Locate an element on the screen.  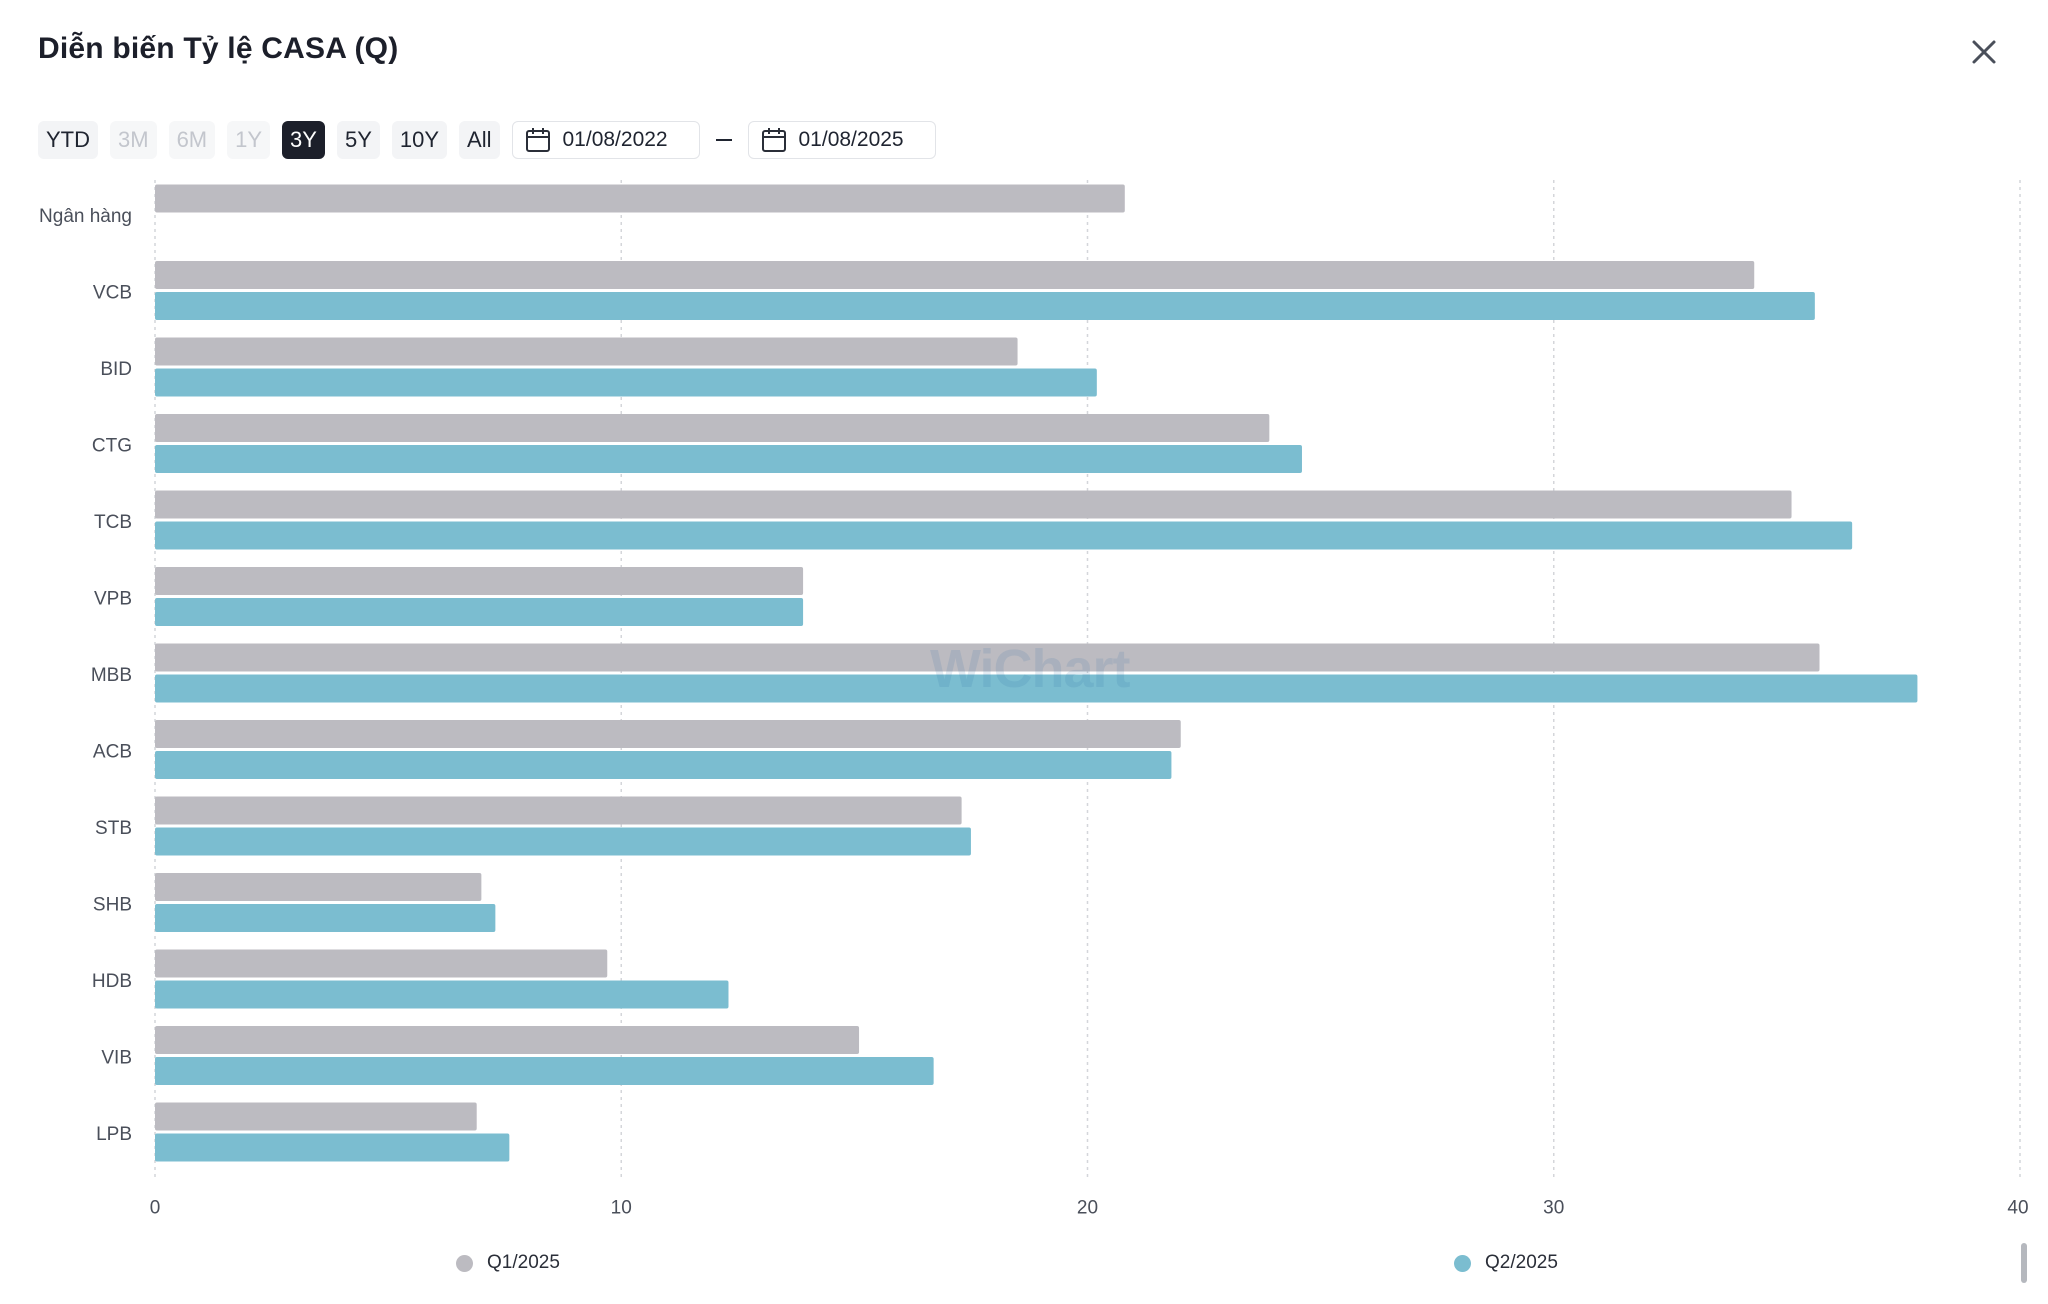
start-date-input: 01/08/2022 is located at coordinates (605, 140).